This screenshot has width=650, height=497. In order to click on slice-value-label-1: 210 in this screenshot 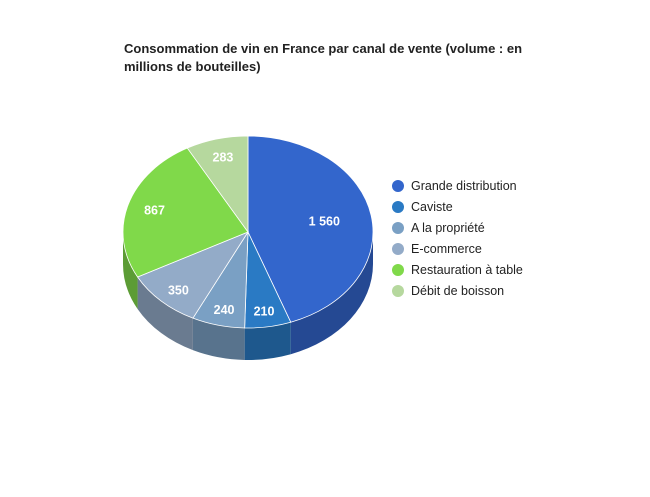, I will do `click(264, 311)`.